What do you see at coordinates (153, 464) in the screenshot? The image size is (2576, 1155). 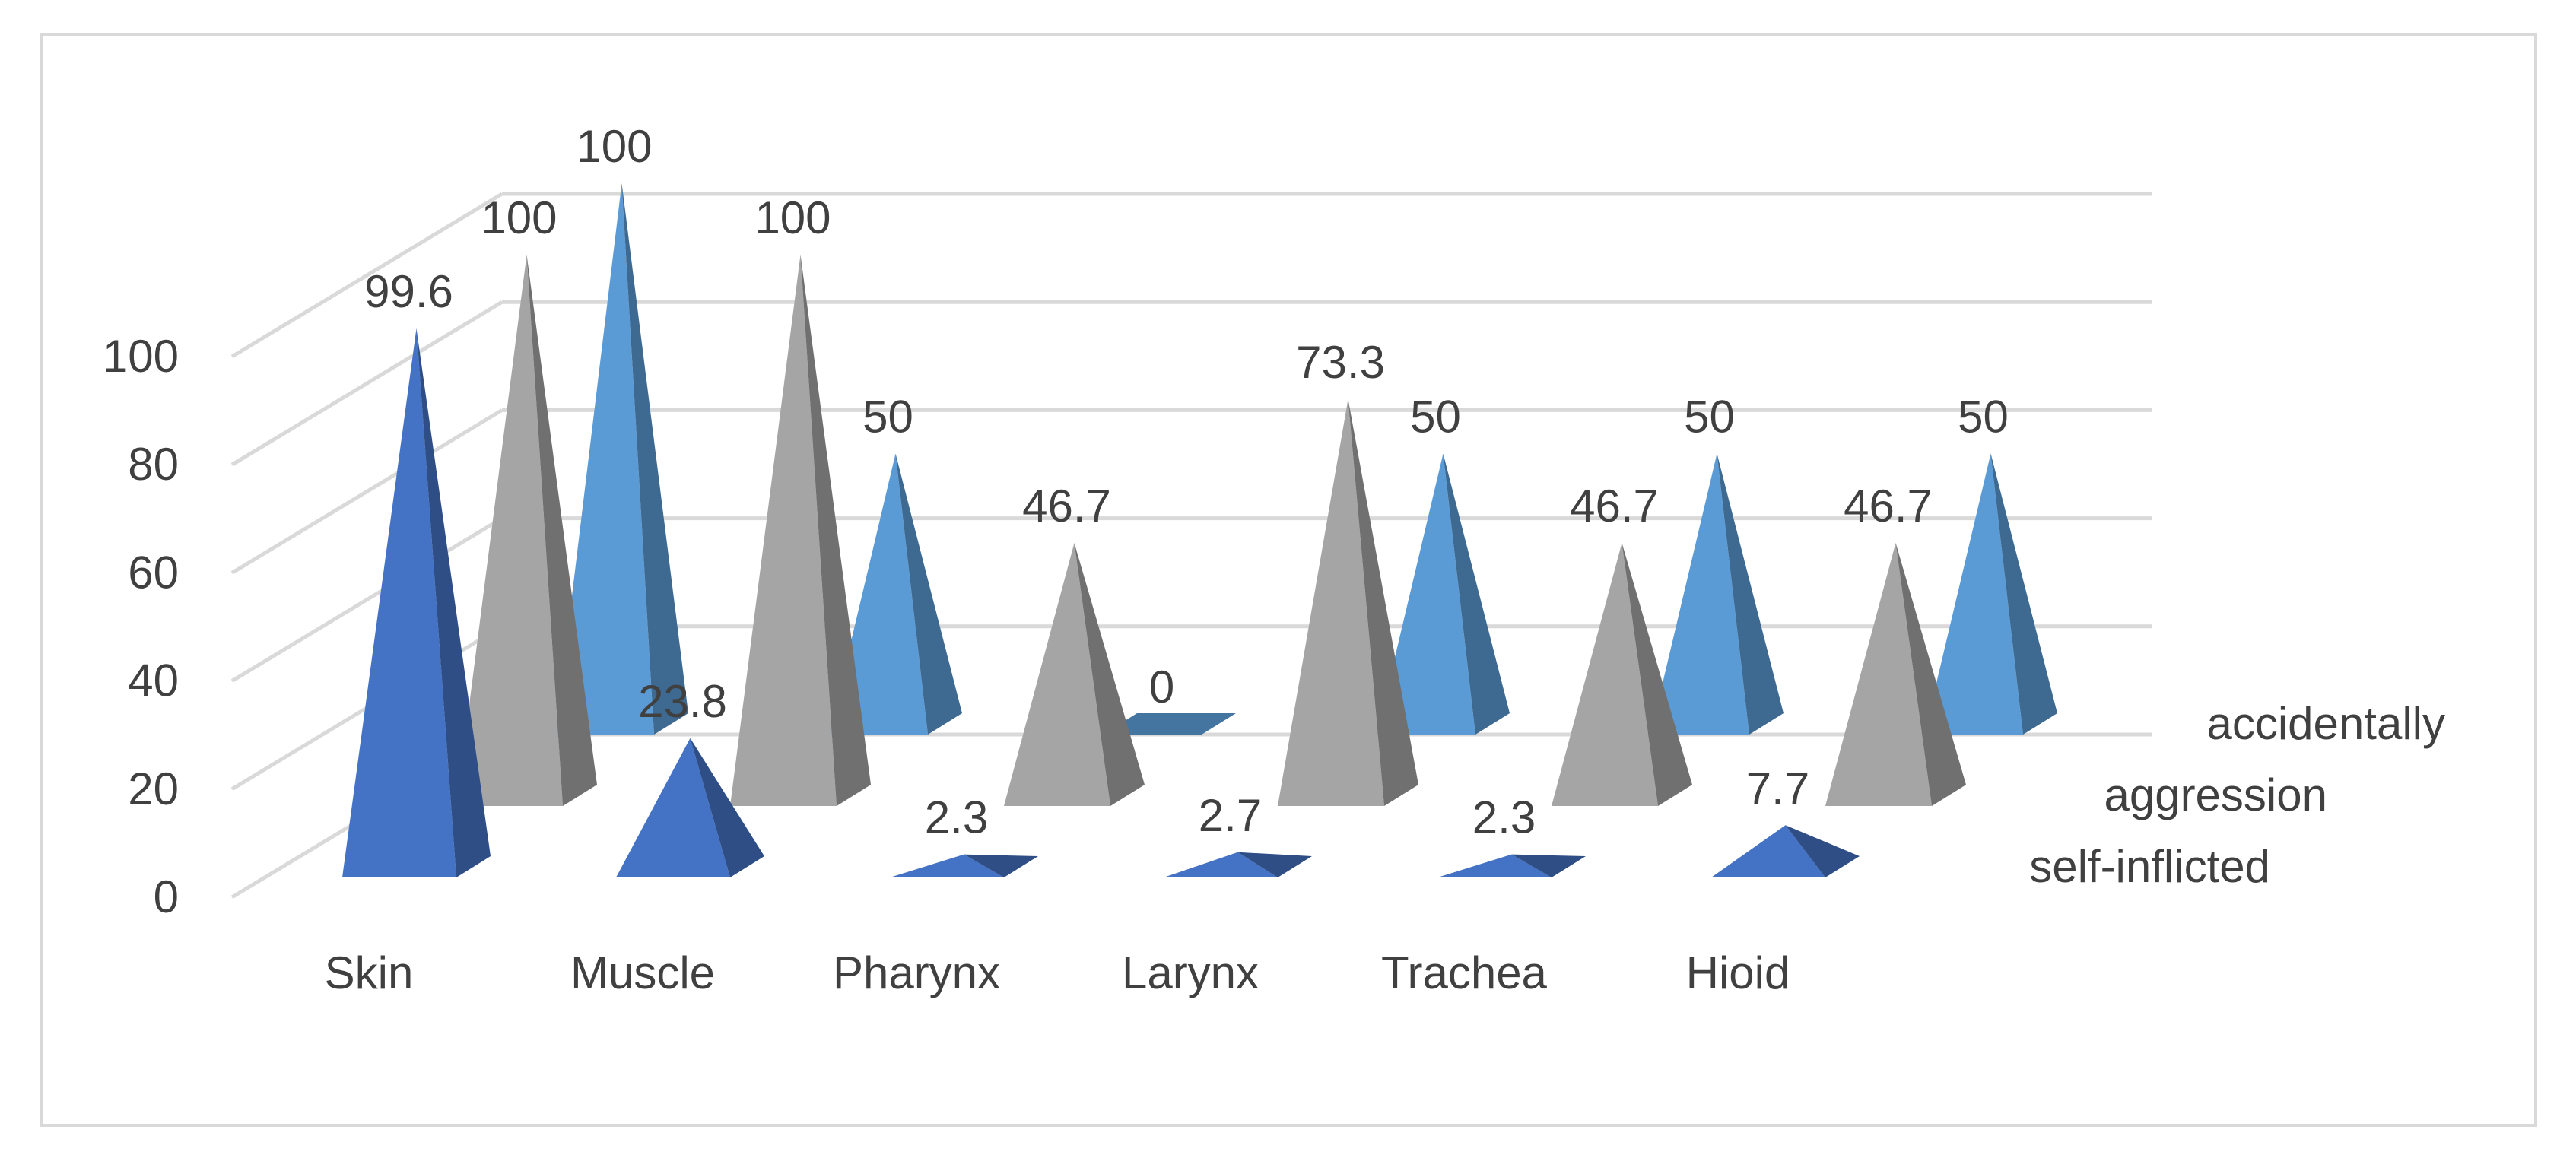 I see `y-tick-label: 80` at bounding box center [153, 464].